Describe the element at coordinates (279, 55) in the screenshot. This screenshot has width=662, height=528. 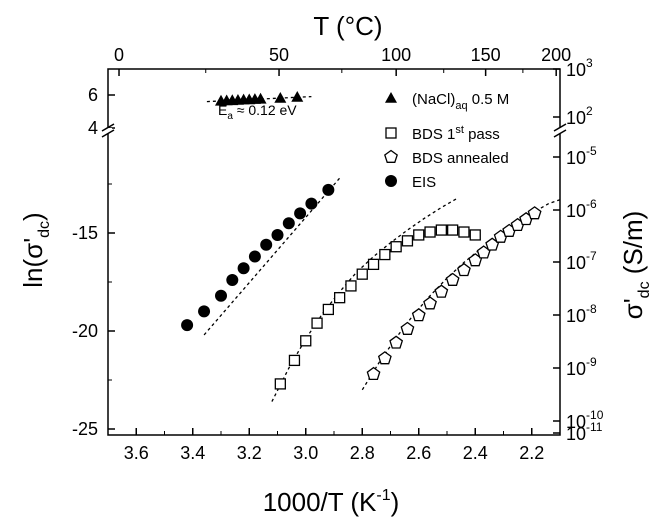
I see `top-tick-label: 50` at that location.